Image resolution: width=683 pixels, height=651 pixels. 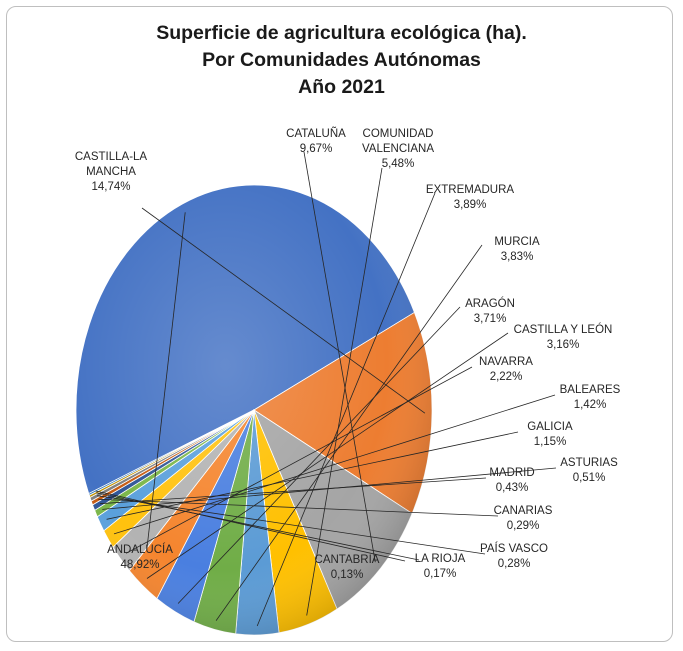 I want to click on category-label-murcia: MURCIA, so click(x=517, y=242).